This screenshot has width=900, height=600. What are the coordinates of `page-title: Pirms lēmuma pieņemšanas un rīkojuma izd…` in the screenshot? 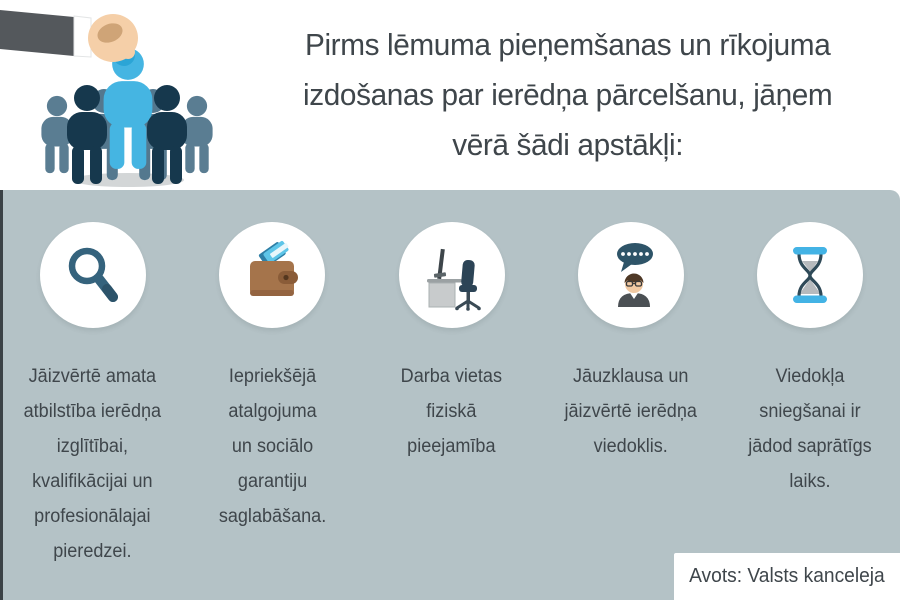 It's located at (567, 94).